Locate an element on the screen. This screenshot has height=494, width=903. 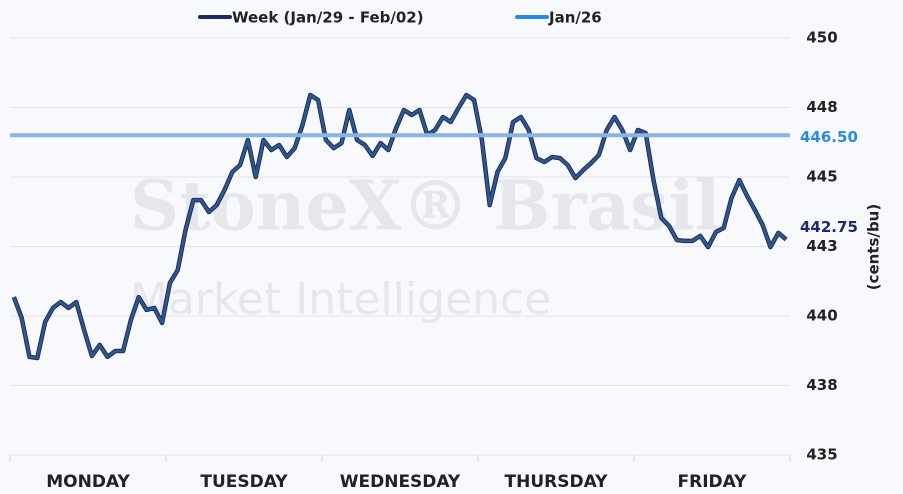
y-tick-label: 438 is located at coordinates (821, 385).